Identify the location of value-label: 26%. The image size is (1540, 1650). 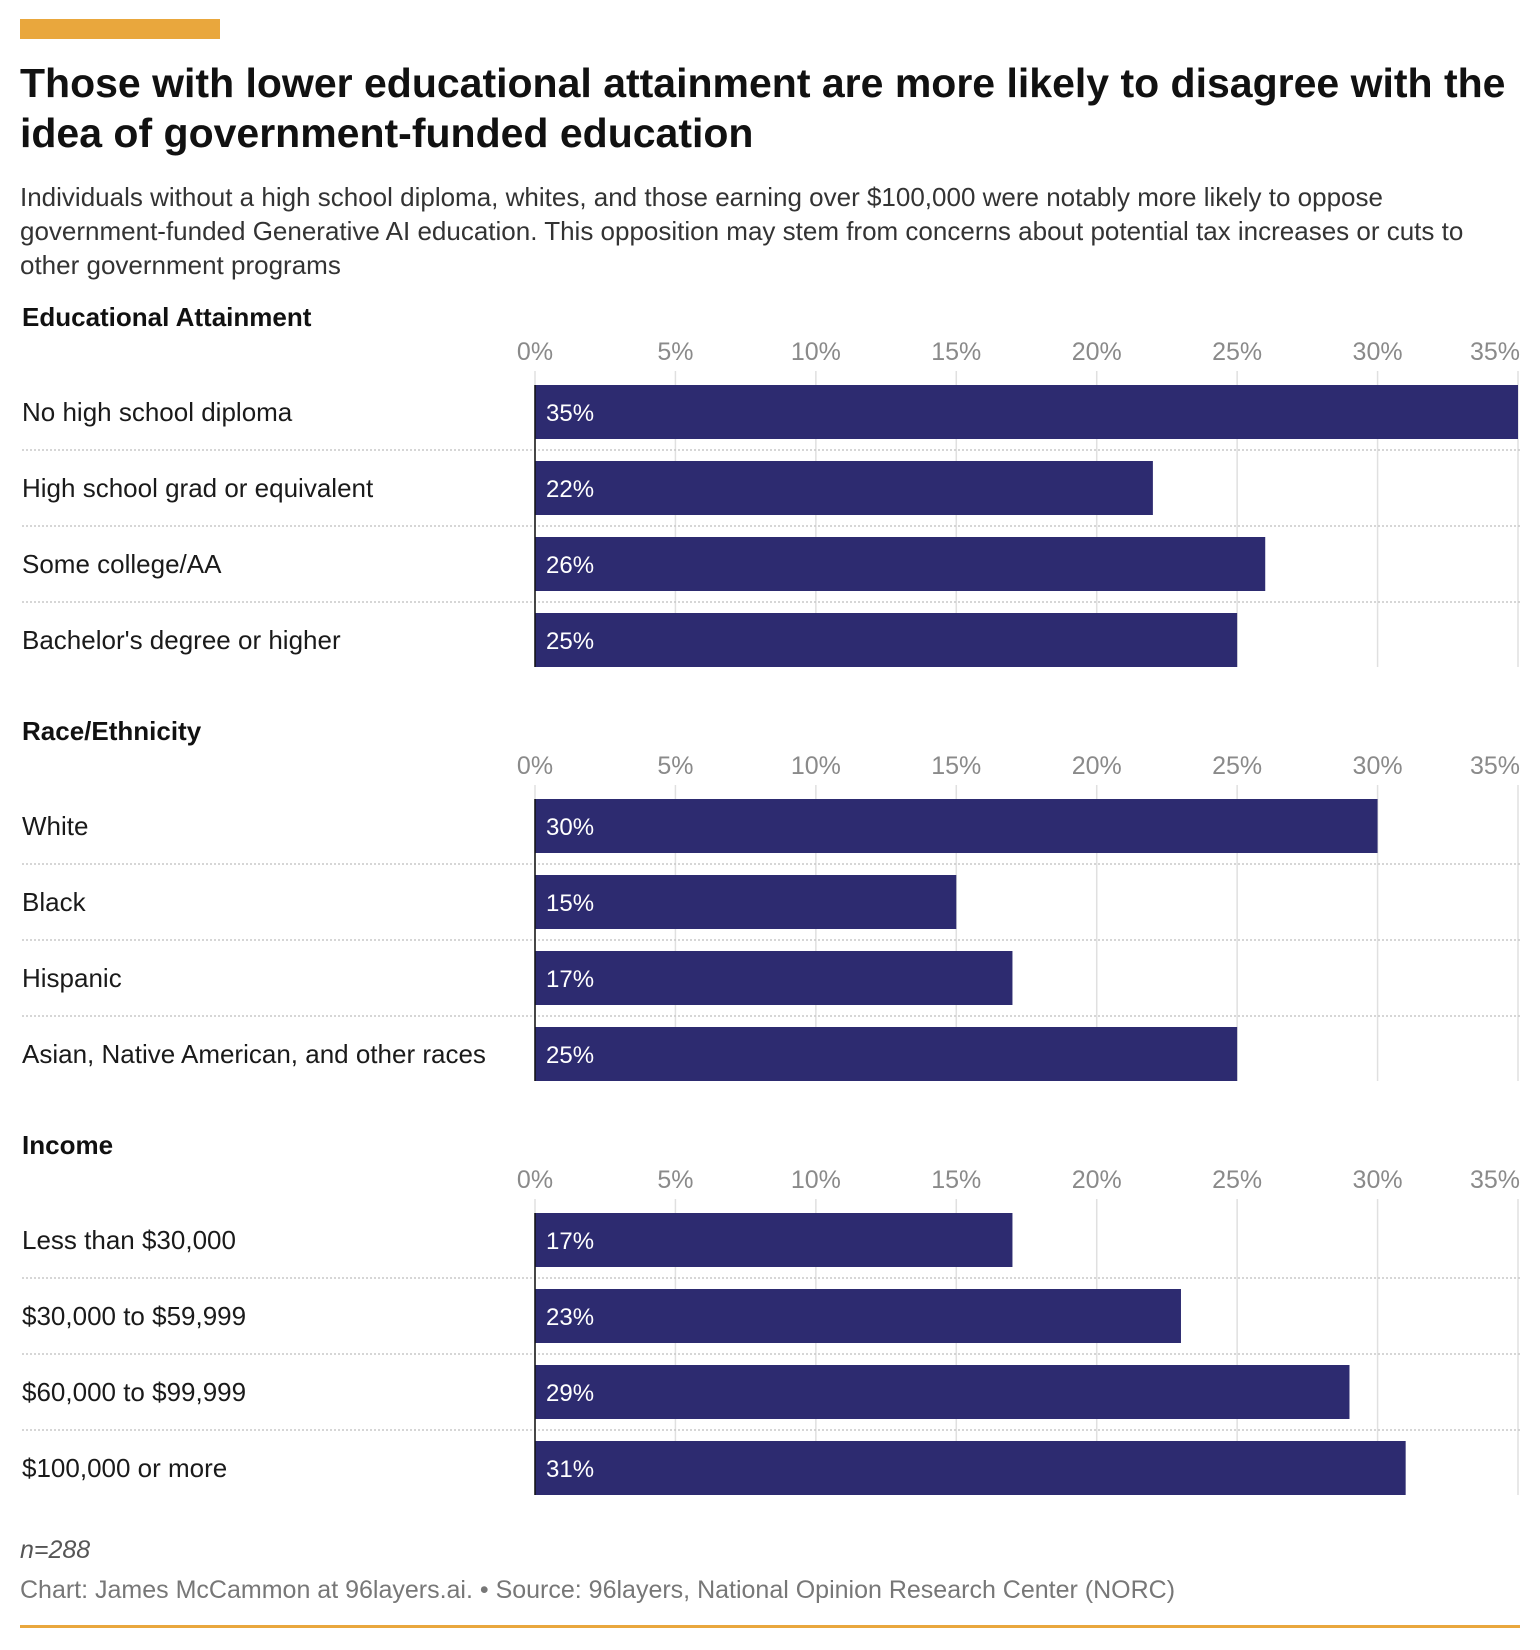
(570, 565).